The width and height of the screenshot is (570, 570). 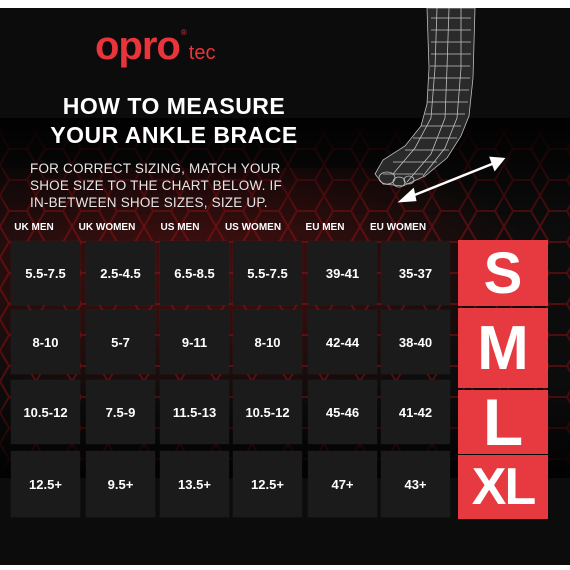 What do you see at coordinates (415, 342) in the screenshot?
I see `cell-m-eu-women: 38-40` at bounding box center [415, 342].